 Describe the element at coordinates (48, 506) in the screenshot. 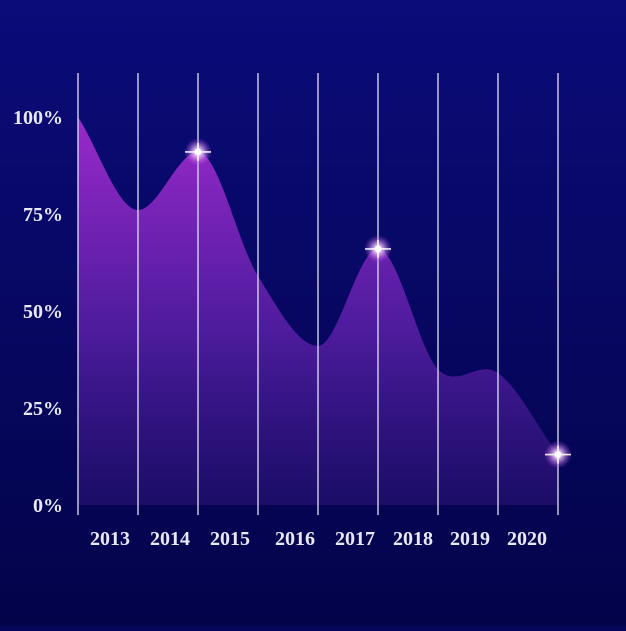

I see `y-tick-label: 0%` at that location.